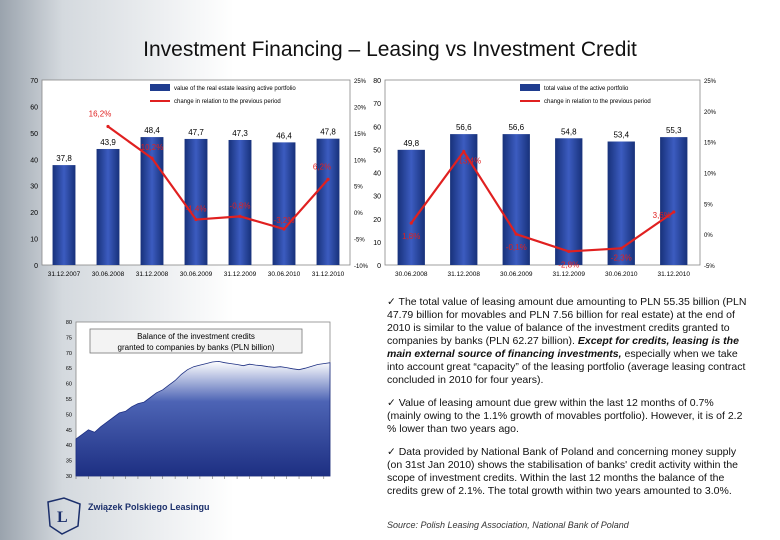  What do you see at coordinates (361, 267) in the screenshot?
I see `right-tick-label: -10%` at bounding box center [361, 267].